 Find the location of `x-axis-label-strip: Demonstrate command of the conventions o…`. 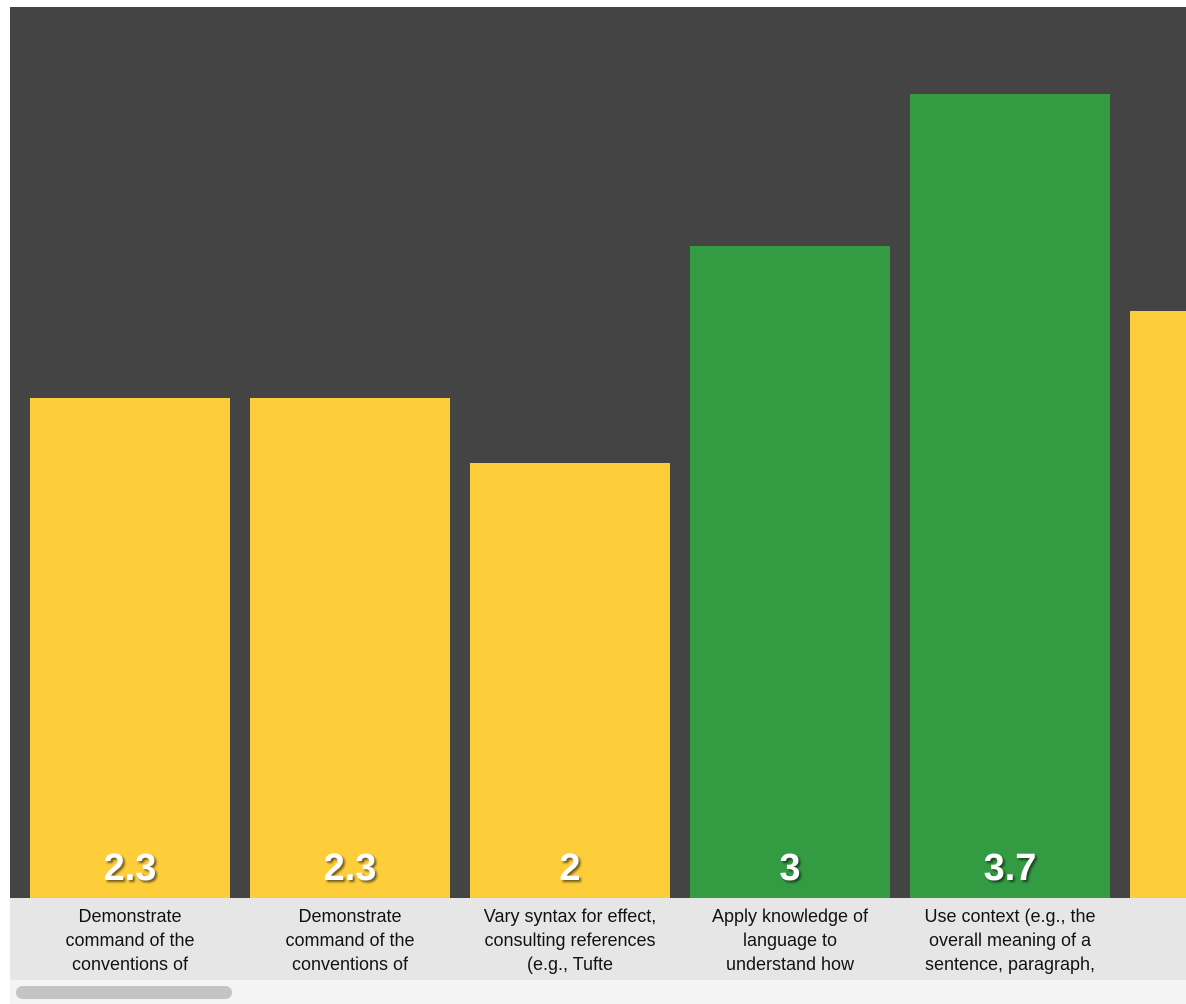

x-axis-label-strip: Demonstrate command of the conventions o… is located at coordinates (598, 939).